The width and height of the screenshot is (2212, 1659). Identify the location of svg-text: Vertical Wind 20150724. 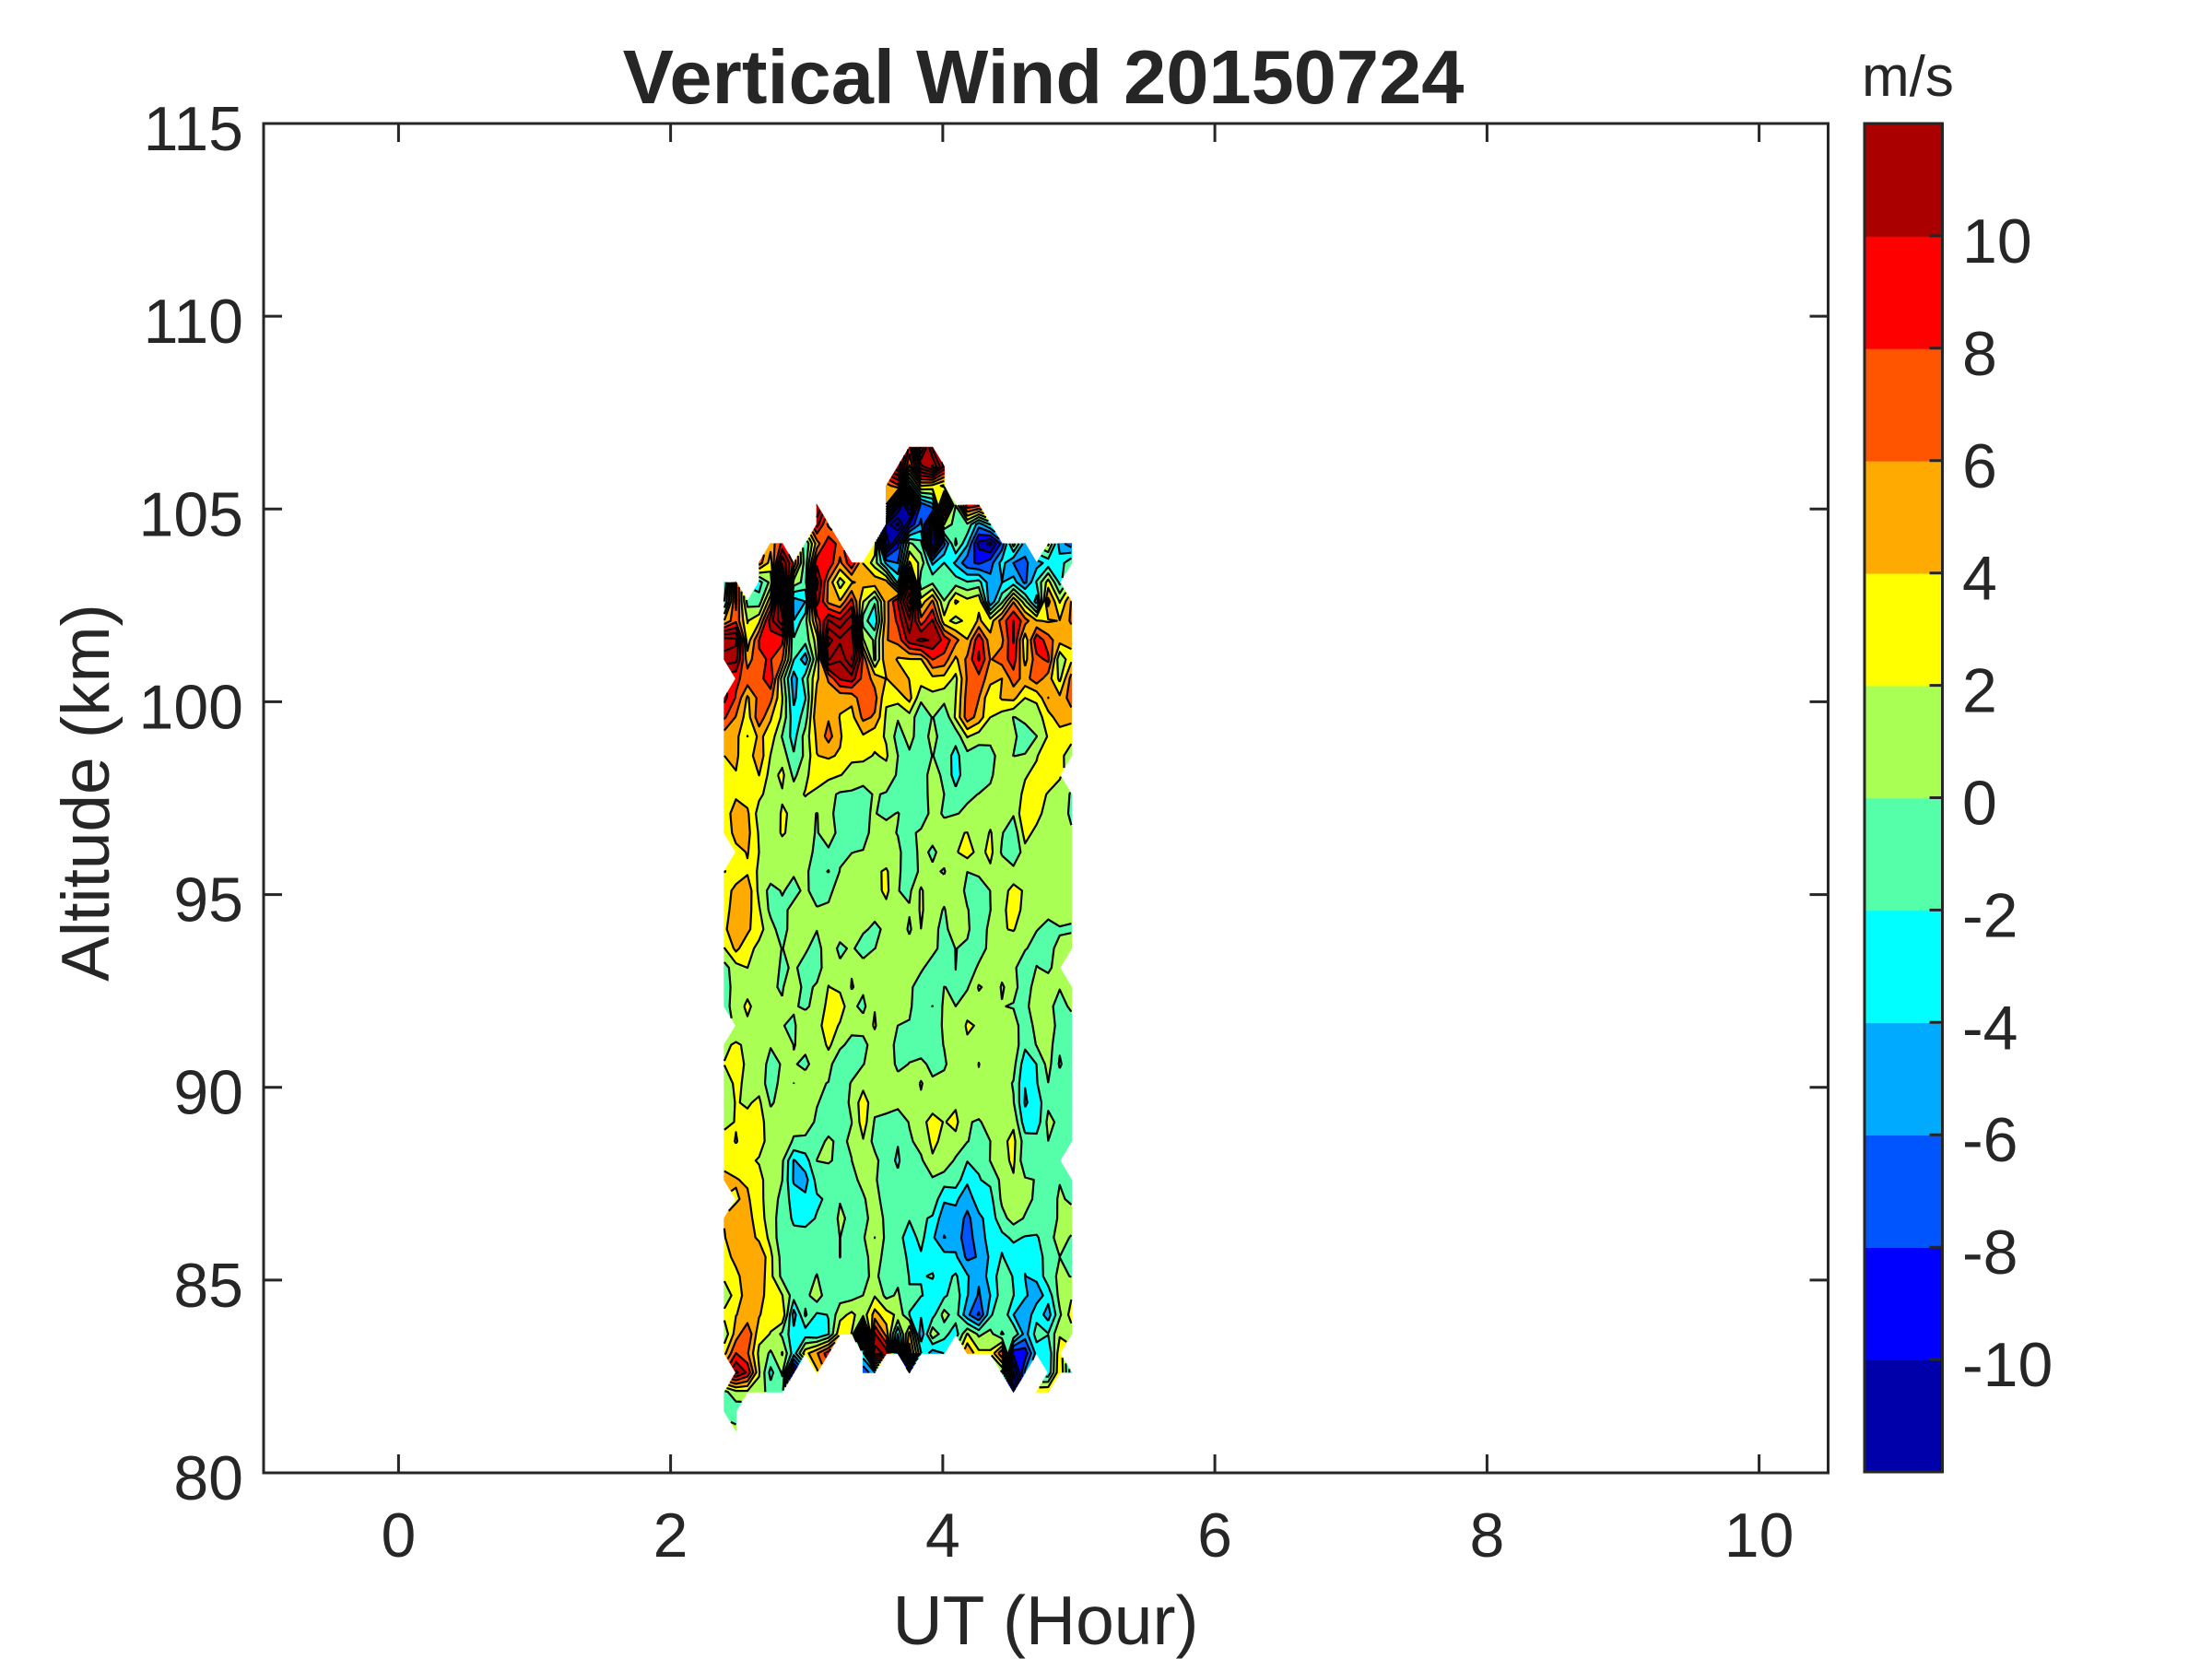
(1044, 77).